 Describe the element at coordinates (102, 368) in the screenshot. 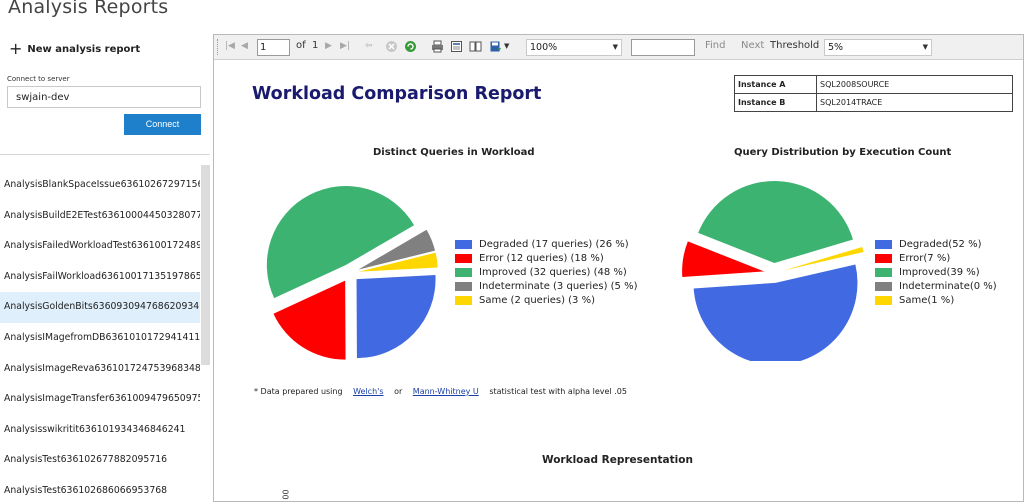

I see `report-list-item: AnalysisImageReva636101724753968348` at that location.